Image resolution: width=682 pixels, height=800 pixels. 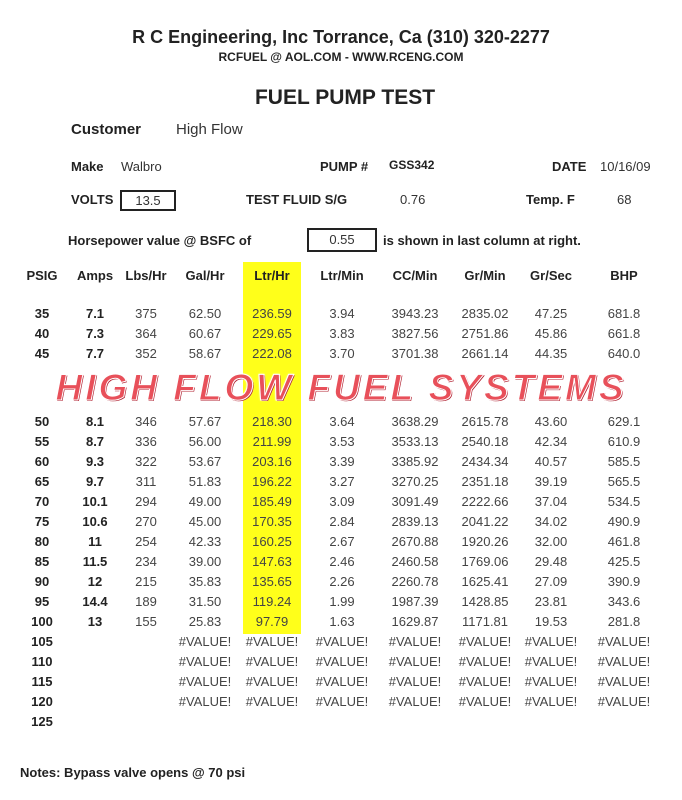 I want to click on column-header: PSIG, so click(x=42, y=275).